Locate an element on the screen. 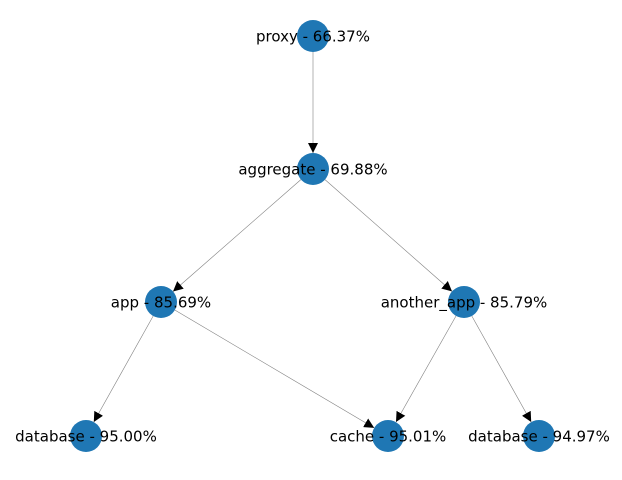  node-label: database - 94.97% is located at coordinates (539, 437).